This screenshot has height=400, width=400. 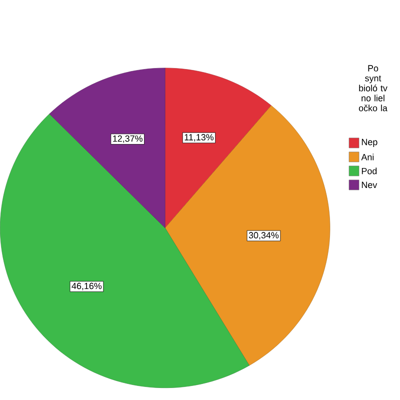 I want to click on data-label: 46,16%, so click(x=87, y=286).